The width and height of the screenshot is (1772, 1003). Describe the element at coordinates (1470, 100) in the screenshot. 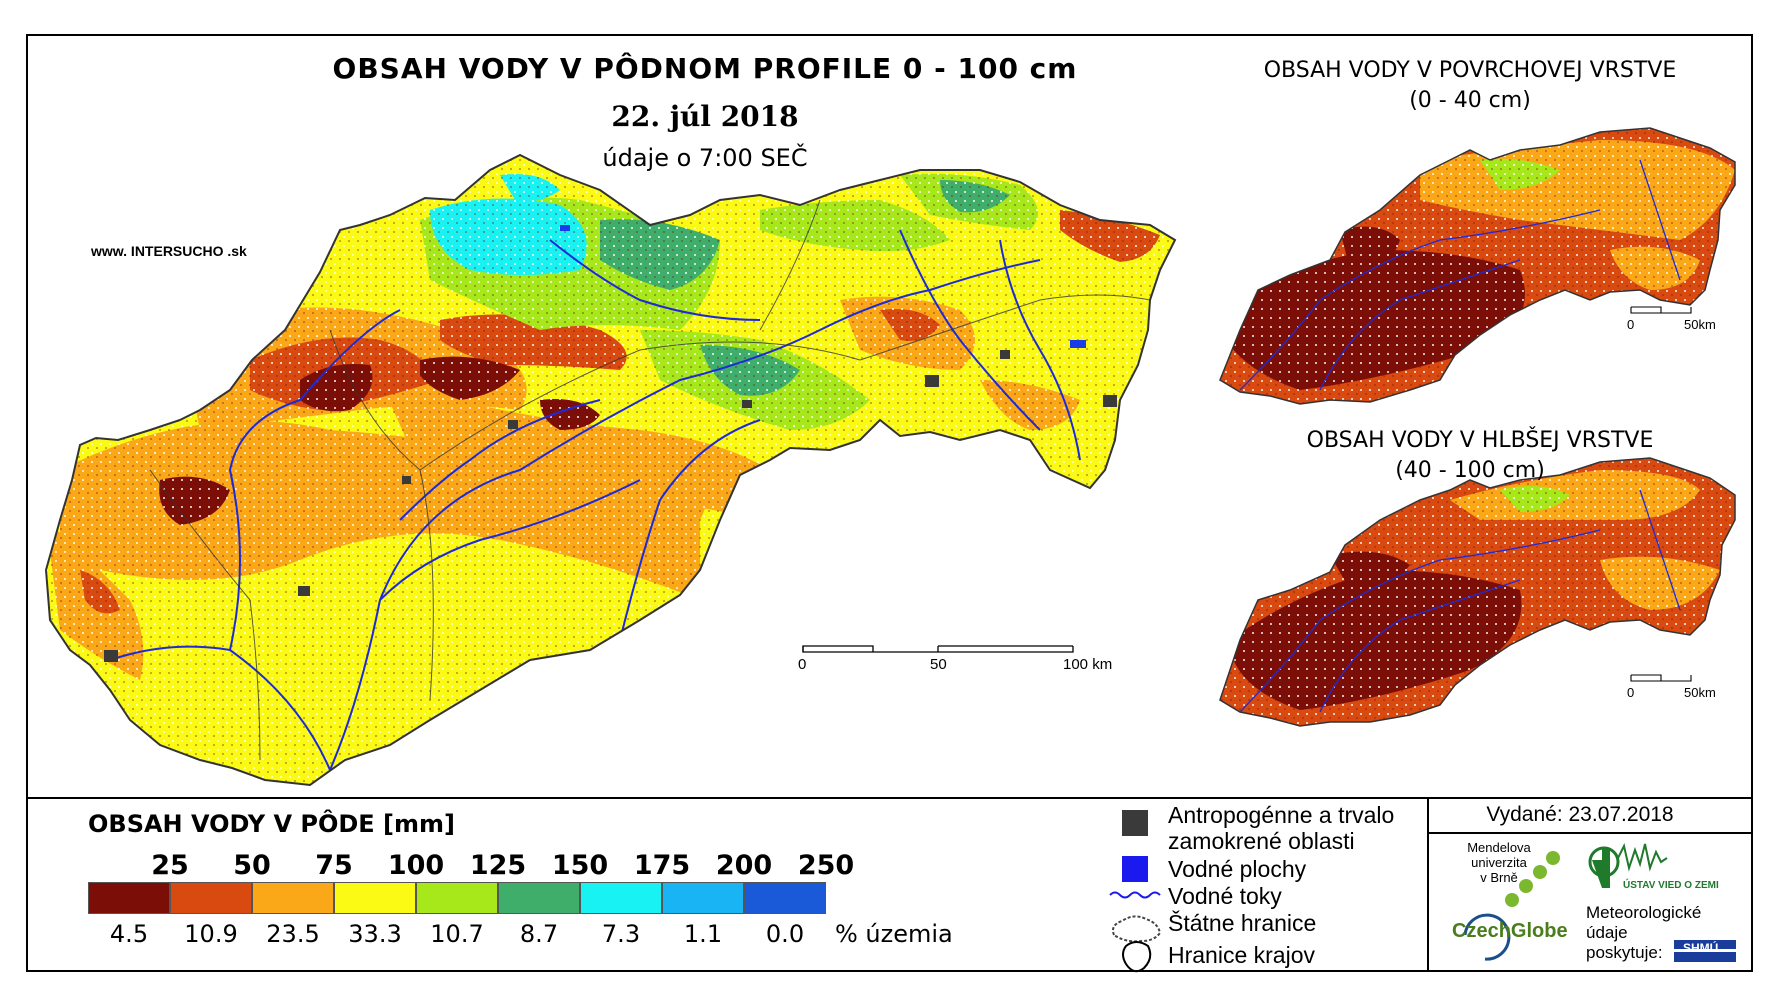

I see `top-inset-subtitle: (0 - 40 cm)` at that location.